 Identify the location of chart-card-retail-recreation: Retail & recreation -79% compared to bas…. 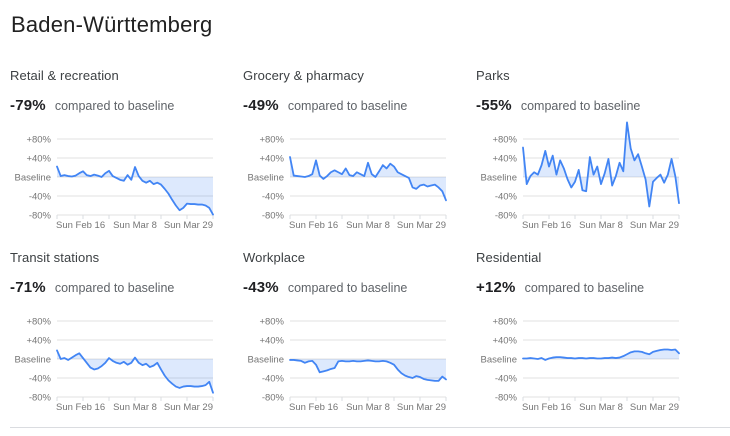
(120, 149).